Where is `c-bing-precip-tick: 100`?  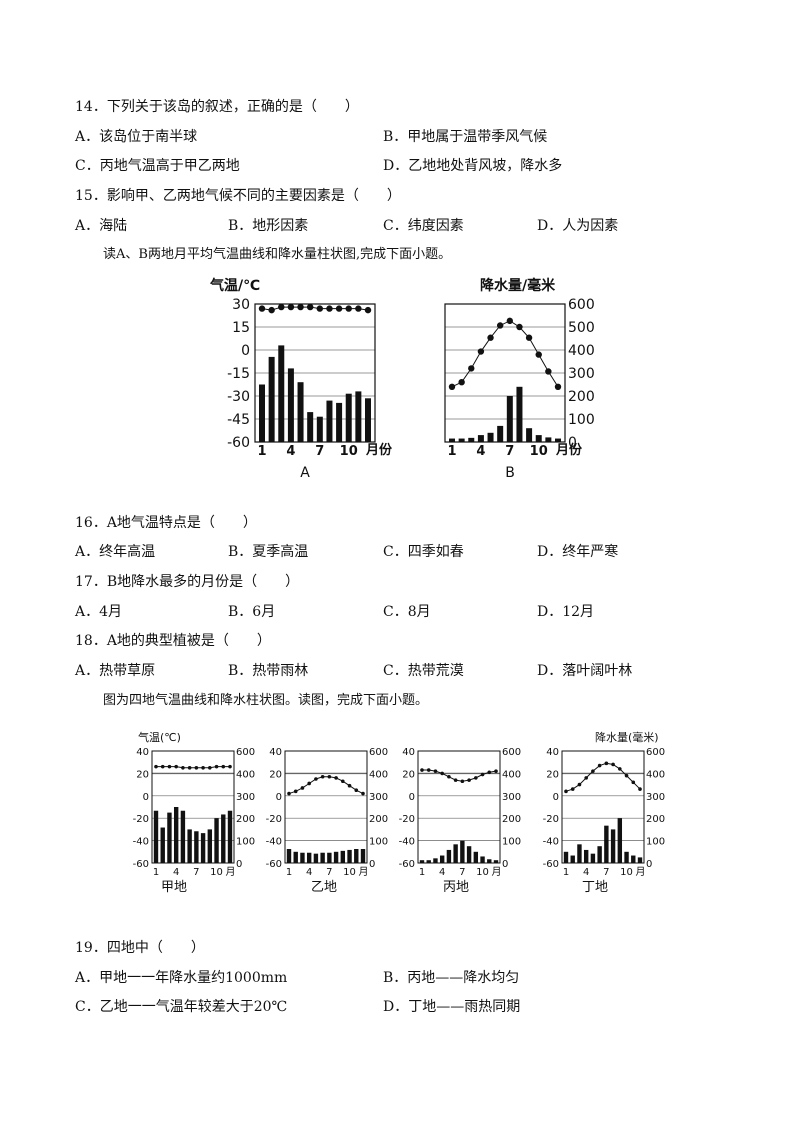 c-bing-precip-tick: 100 is located at coordinates (511, 842).